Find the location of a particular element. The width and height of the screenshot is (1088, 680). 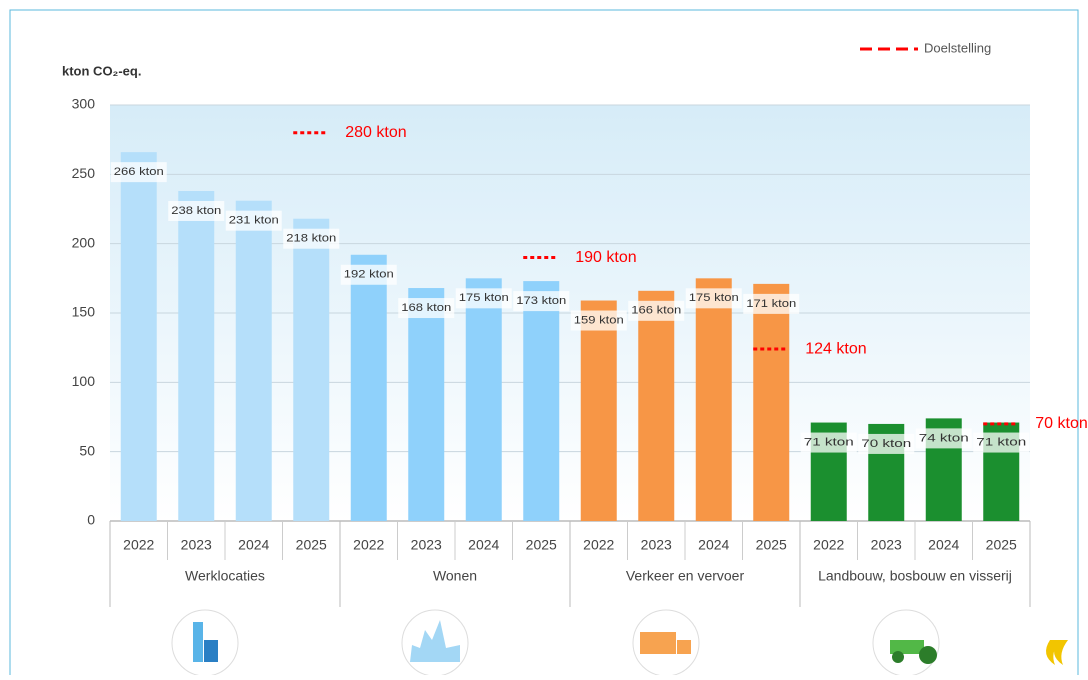

target-label: 124 kton is located at coordinates (835, 348).